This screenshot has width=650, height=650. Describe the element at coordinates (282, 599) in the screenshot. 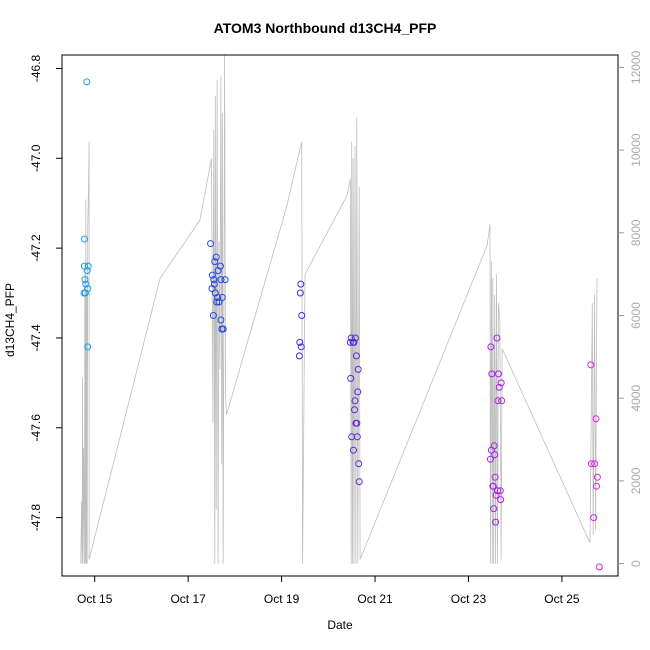

I see `x-tick-label: Oct 19` at that location.